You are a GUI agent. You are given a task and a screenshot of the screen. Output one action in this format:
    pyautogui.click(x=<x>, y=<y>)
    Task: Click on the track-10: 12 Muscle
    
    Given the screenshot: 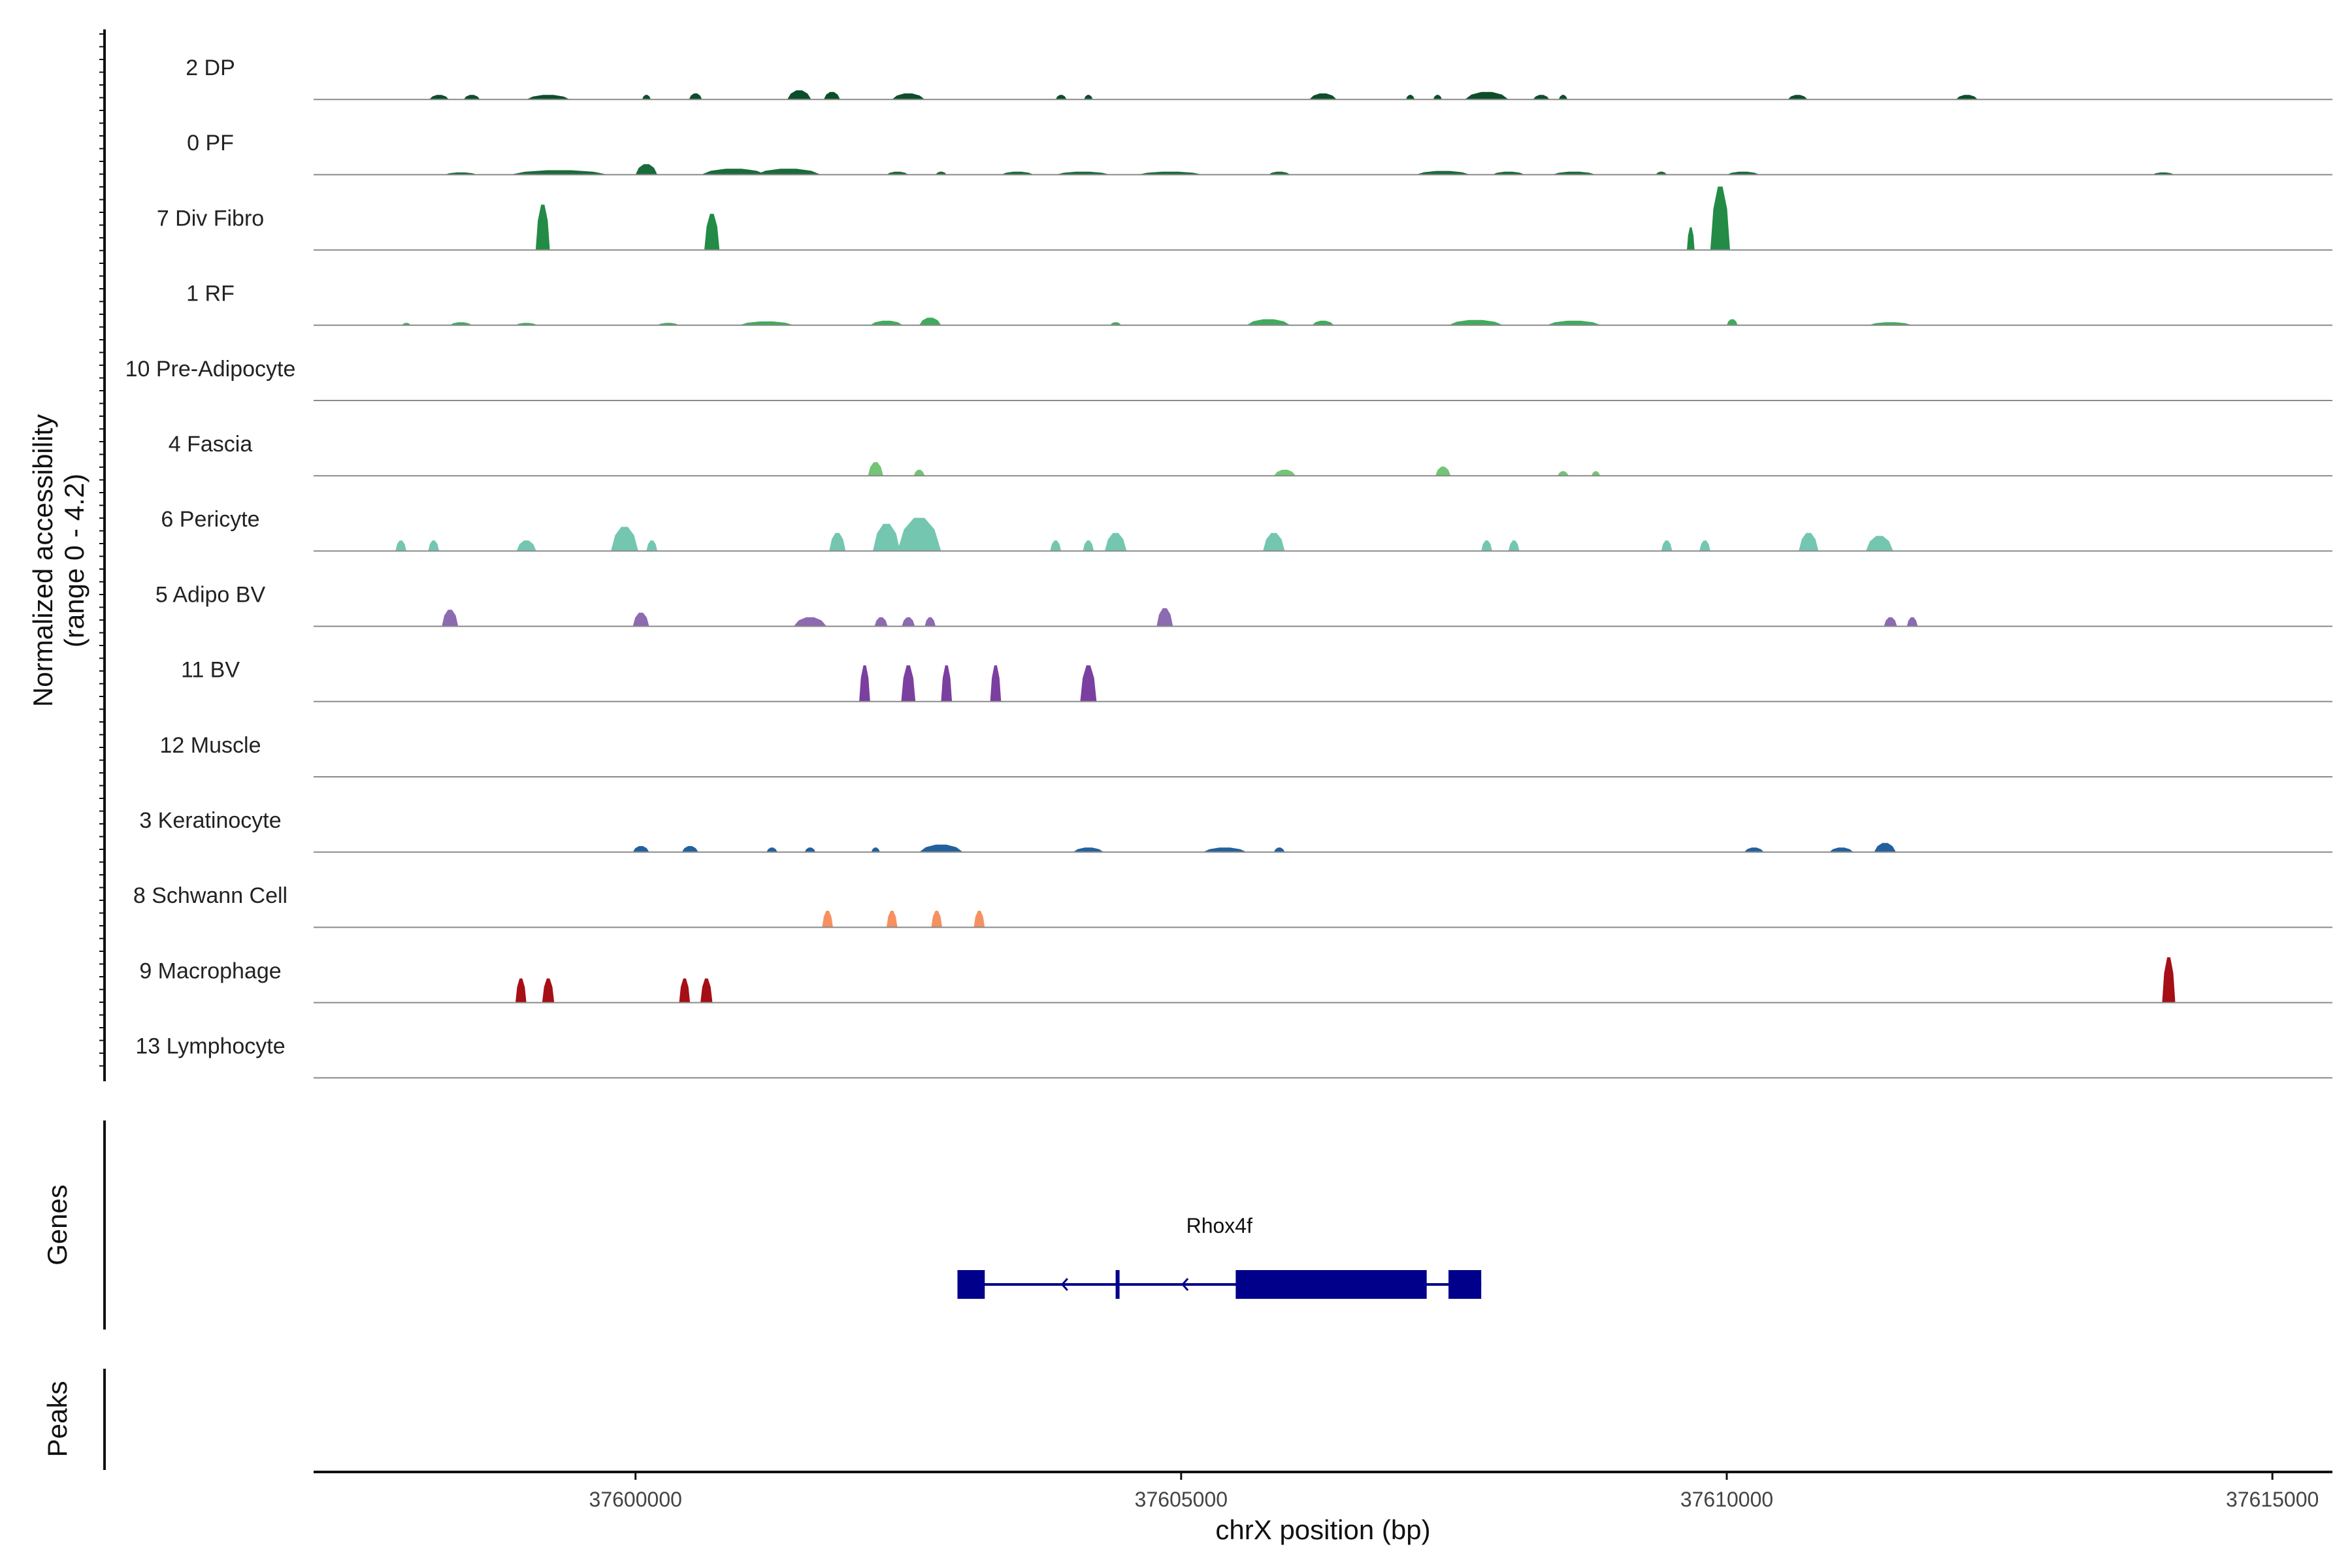 What is the action you would take?
    pyautogui.click(x=1246, y=755)
    